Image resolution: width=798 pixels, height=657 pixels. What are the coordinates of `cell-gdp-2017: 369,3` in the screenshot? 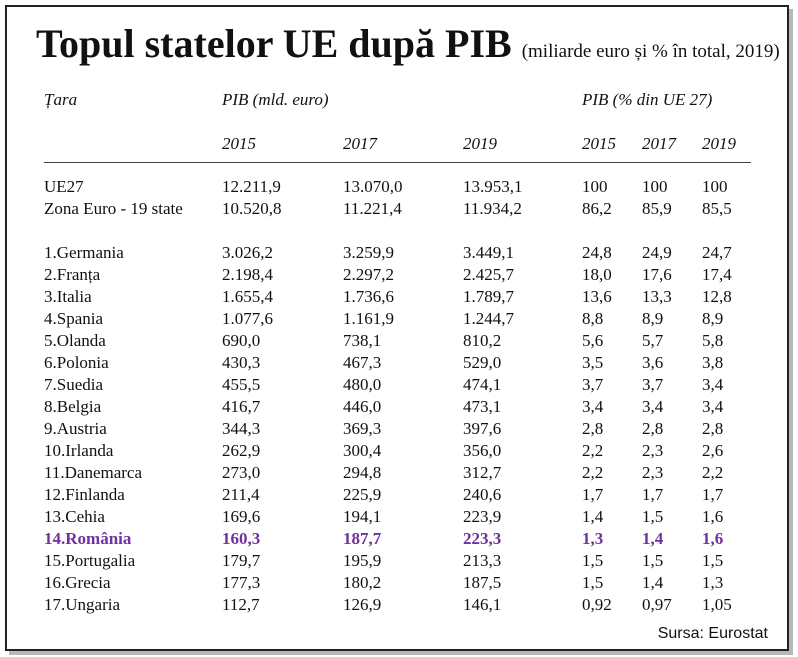 It's located at (362, 428).